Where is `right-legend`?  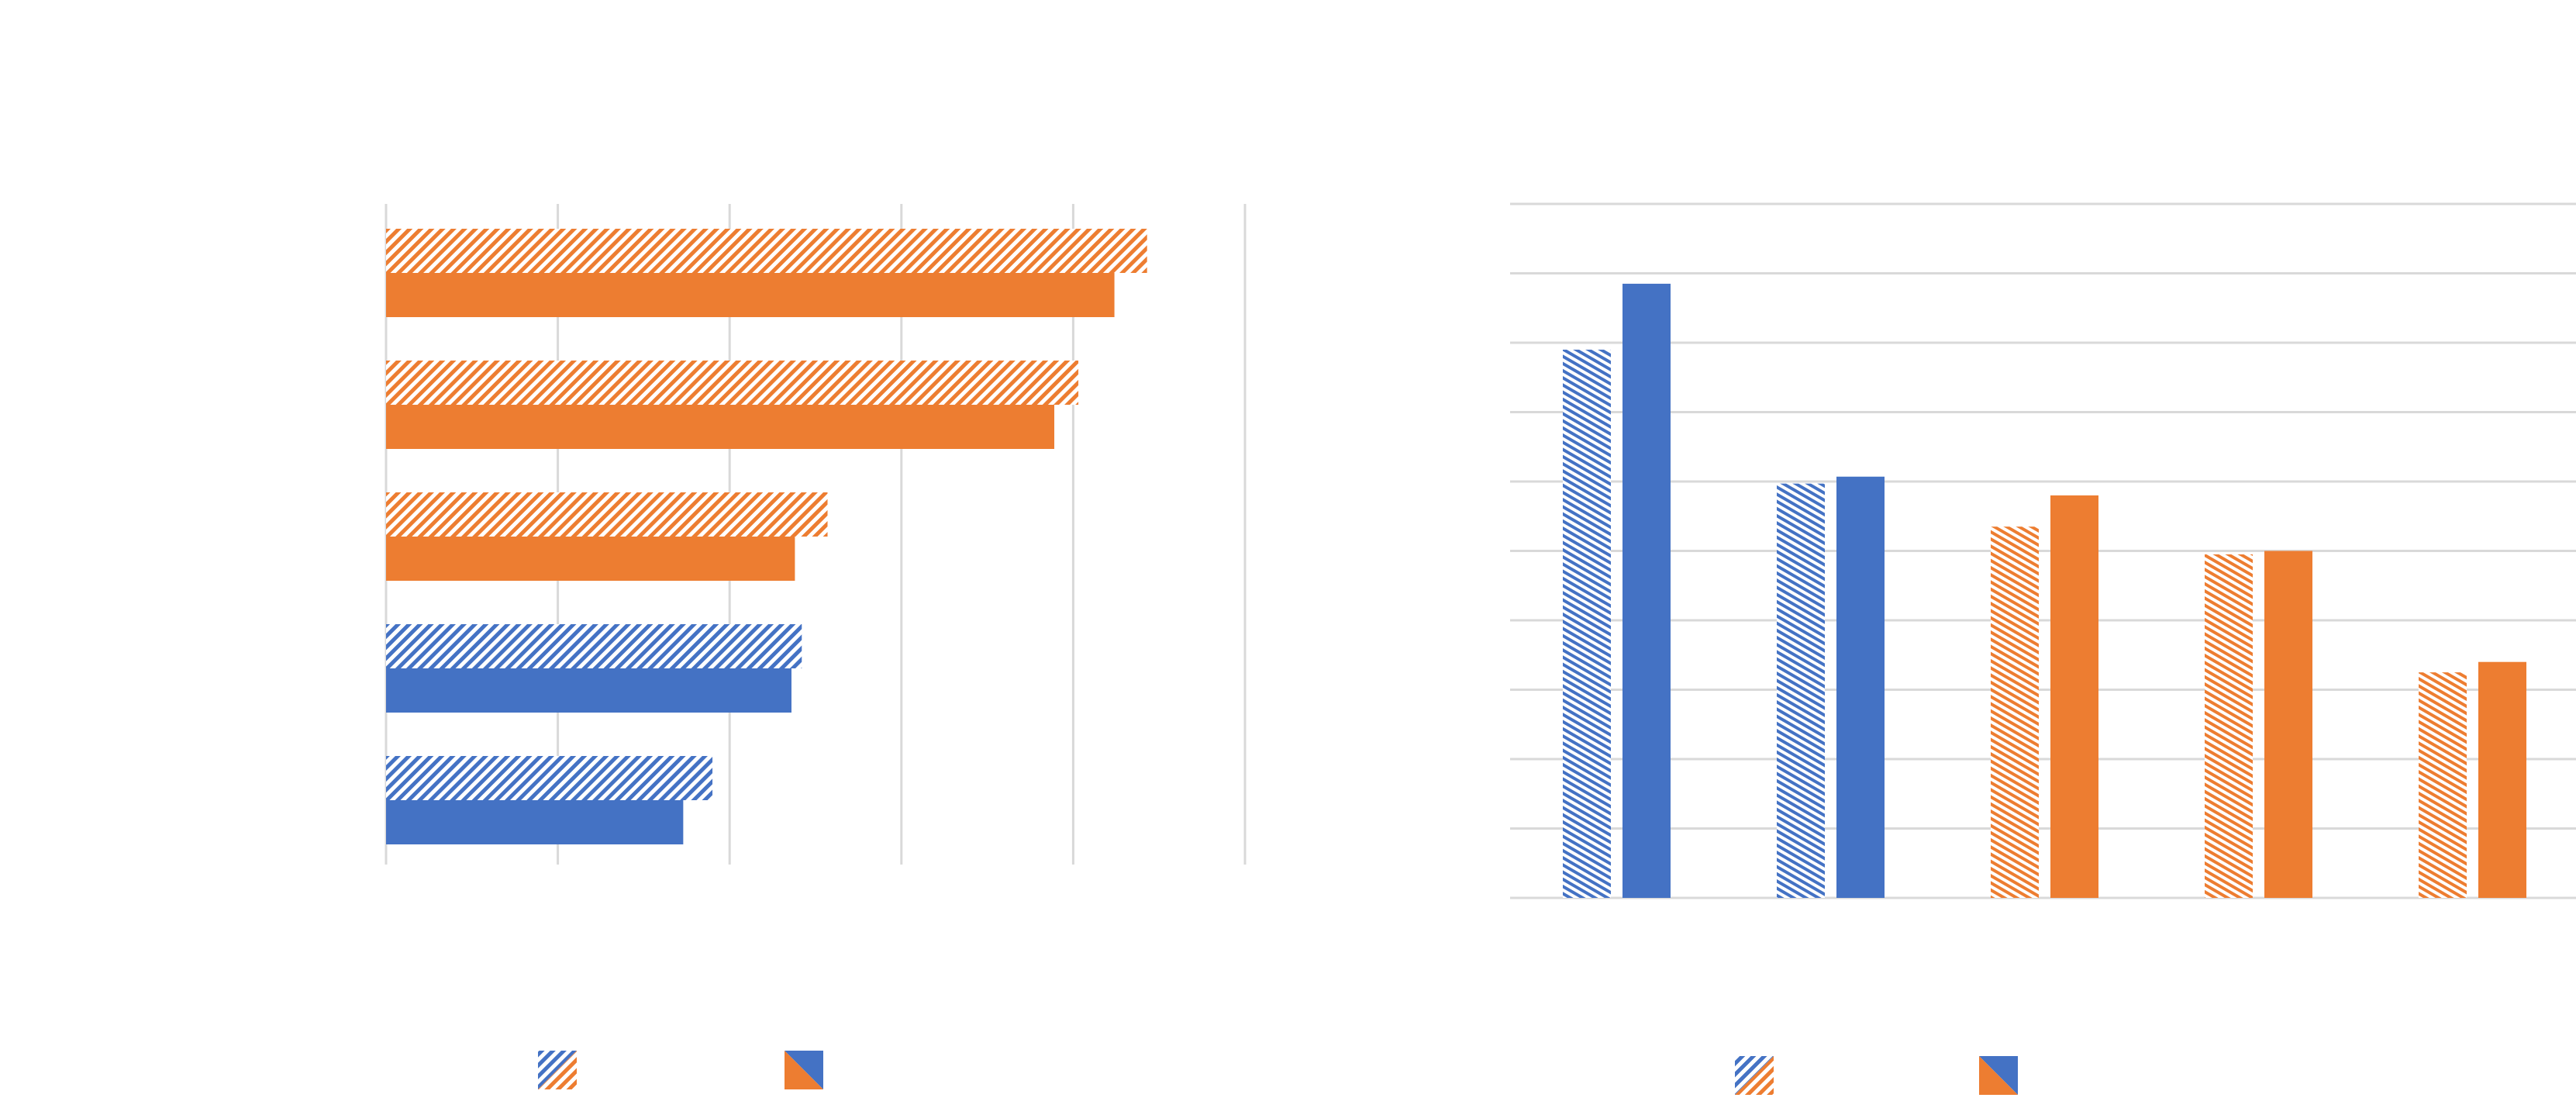 right-legend is located at coordinates (1876, 1075).